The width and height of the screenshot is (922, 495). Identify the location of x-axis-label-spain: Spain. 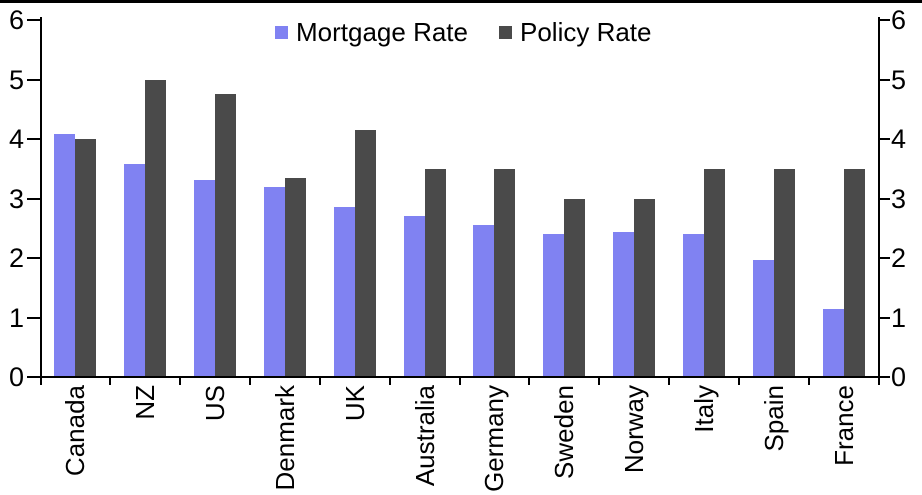
(773, 418).